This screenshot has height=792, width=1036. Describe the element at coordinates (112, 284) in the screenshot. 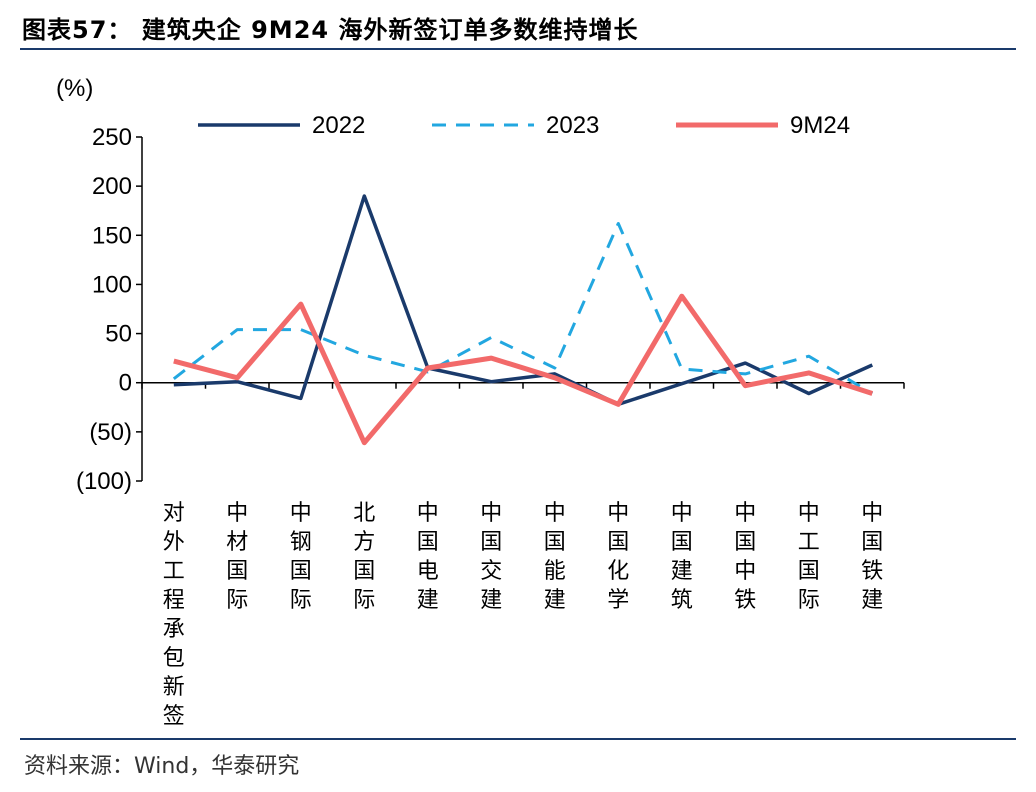

I see `y-tick-label: 100` at that location.